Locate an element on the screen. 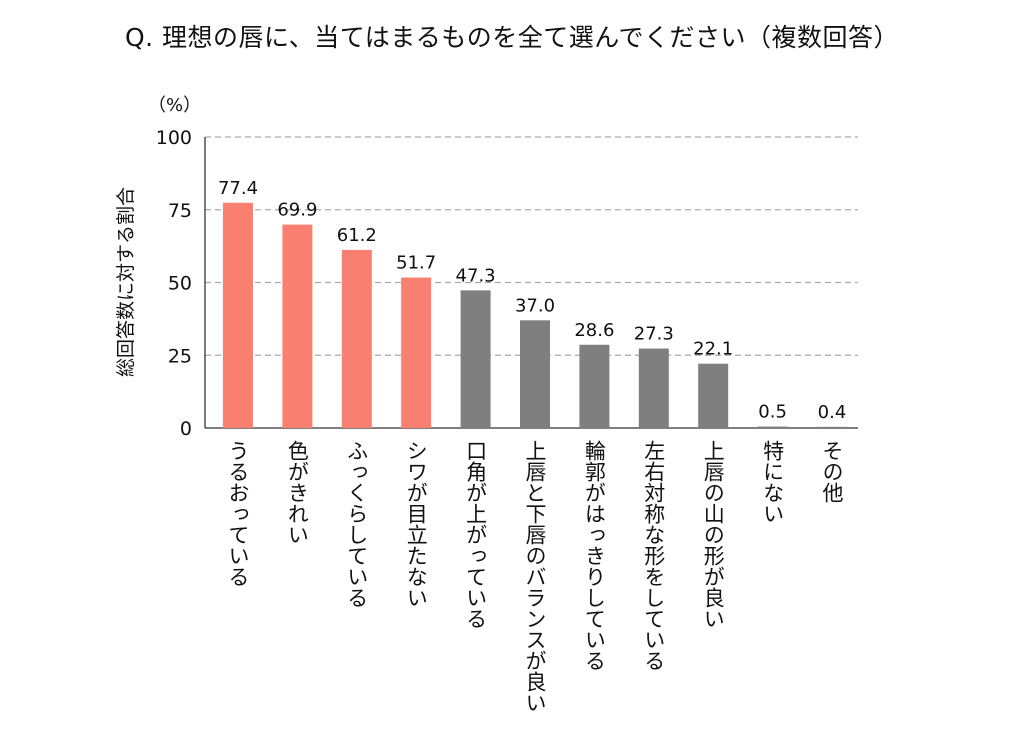 The image size is (1024, 732). category-label: 特にない is located at coordinates (773, 482).